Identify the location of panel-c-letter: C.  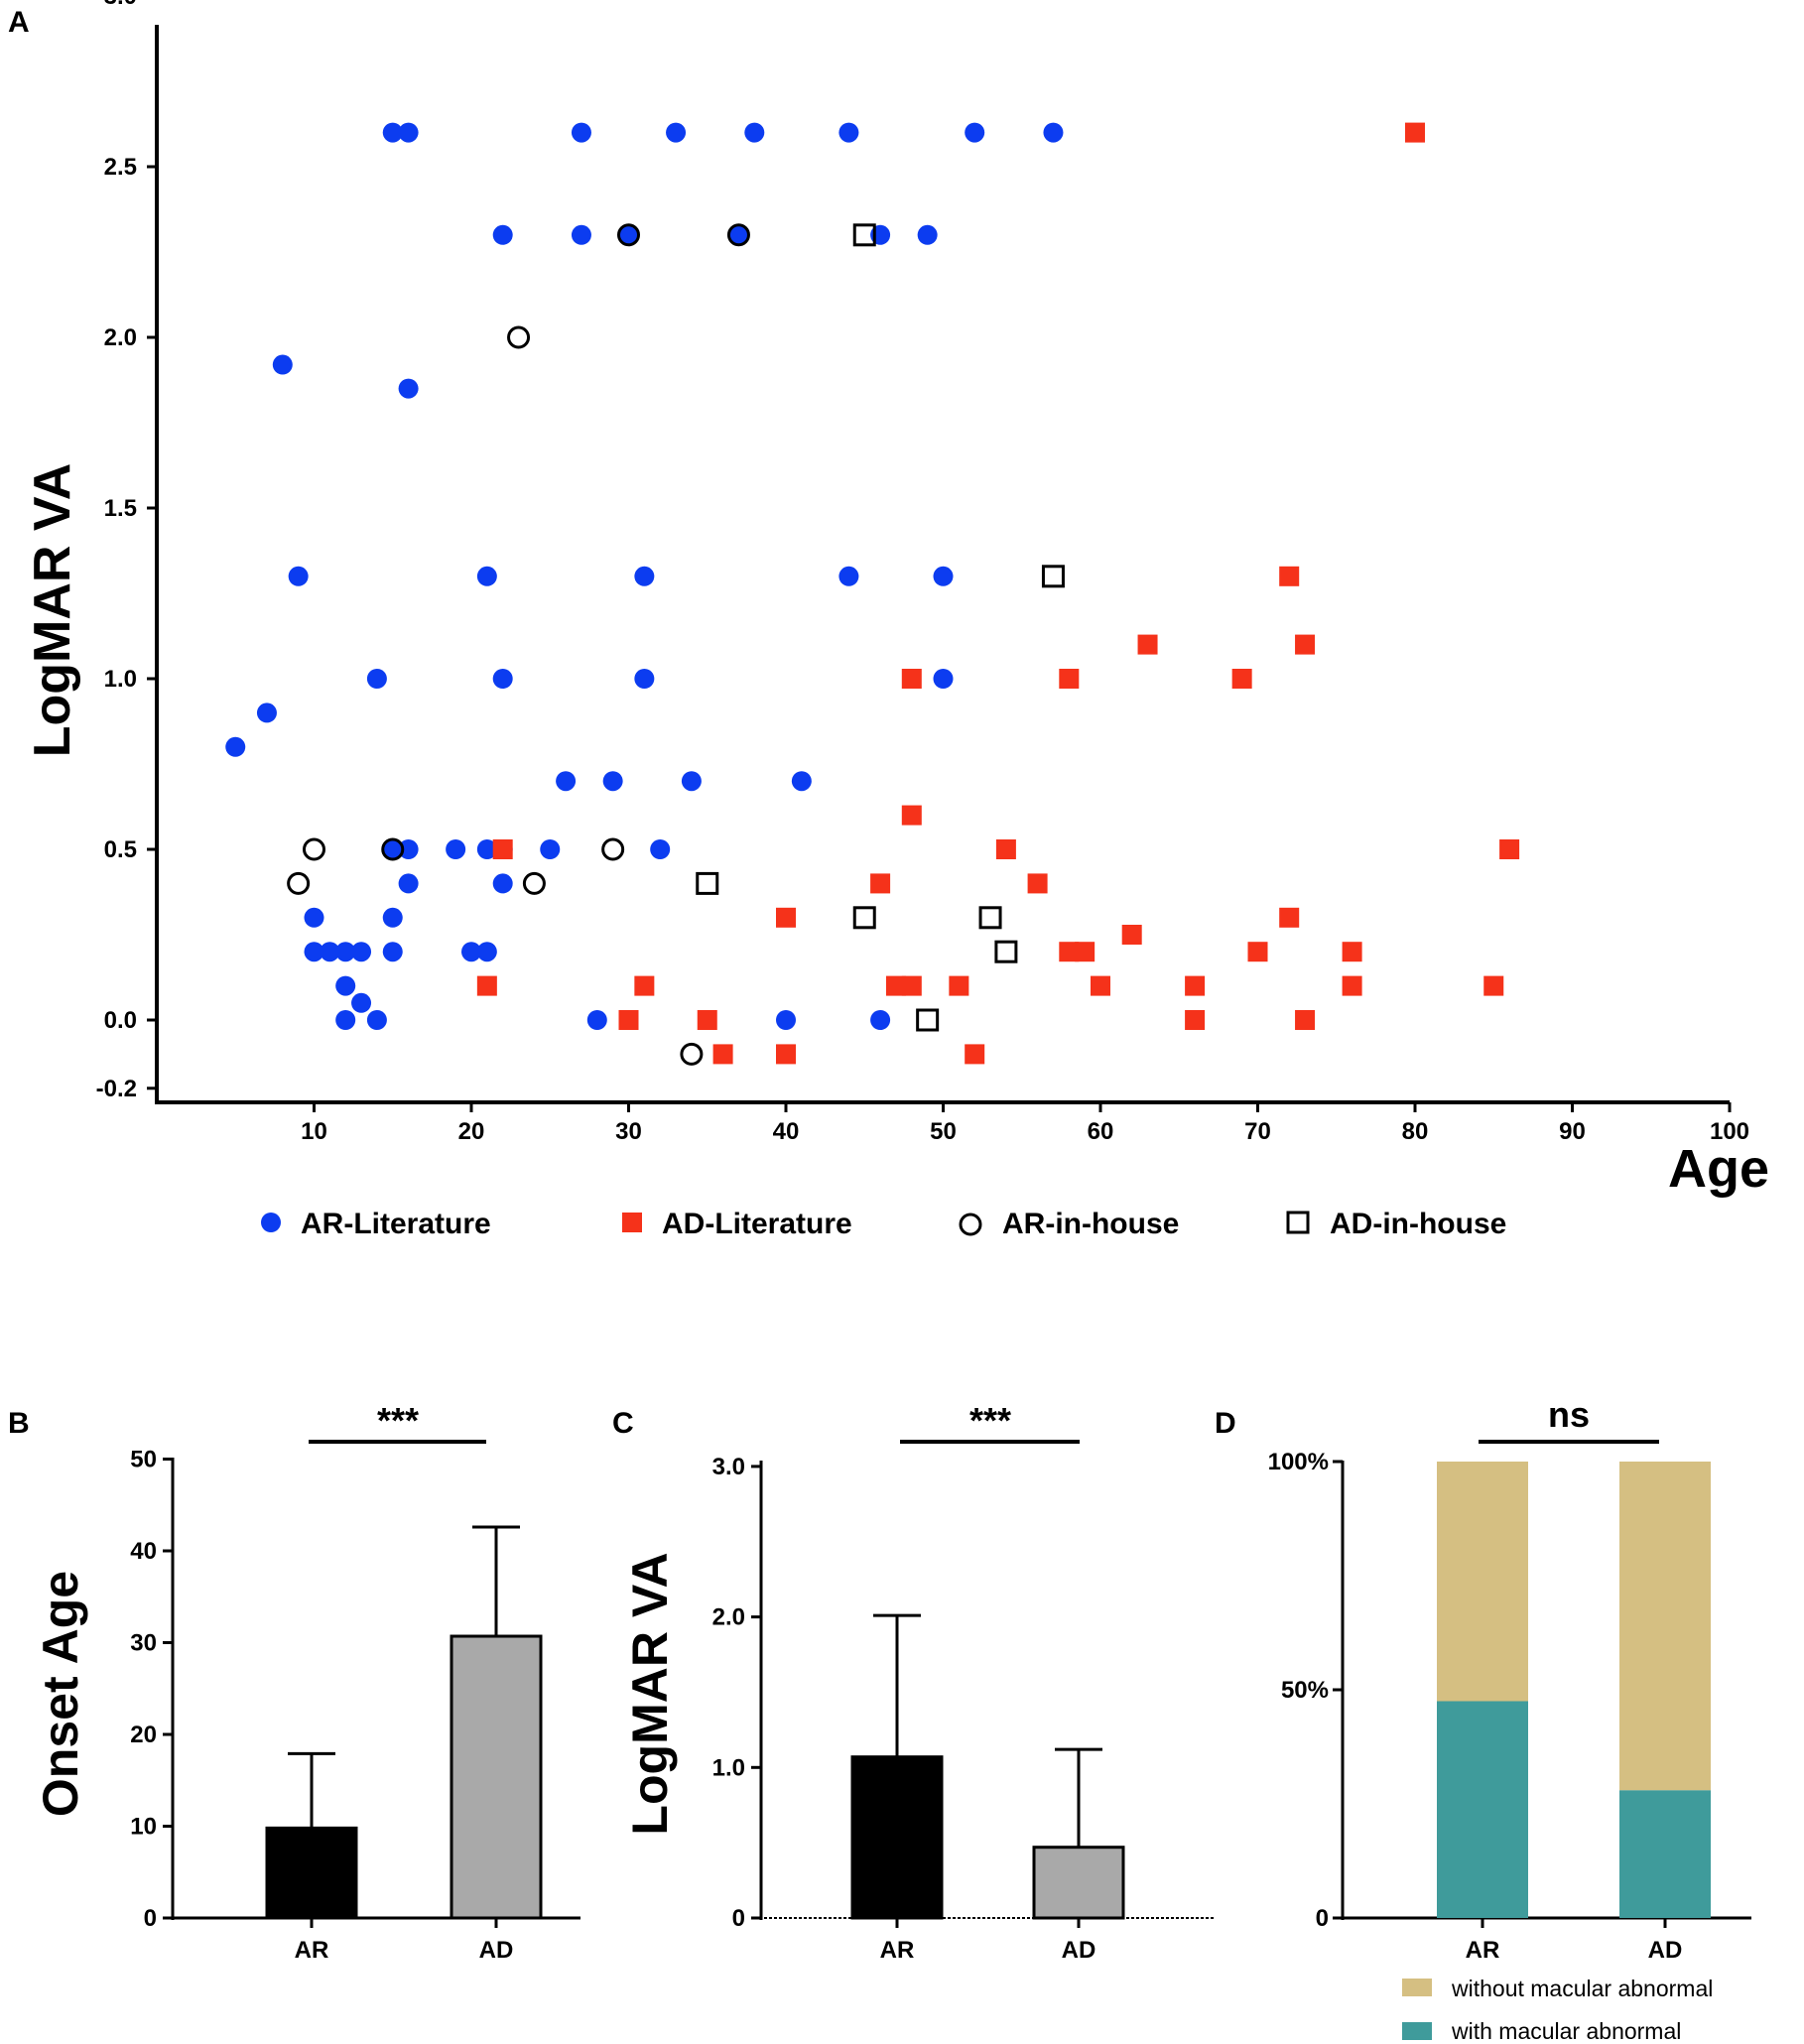
(623, 1423).